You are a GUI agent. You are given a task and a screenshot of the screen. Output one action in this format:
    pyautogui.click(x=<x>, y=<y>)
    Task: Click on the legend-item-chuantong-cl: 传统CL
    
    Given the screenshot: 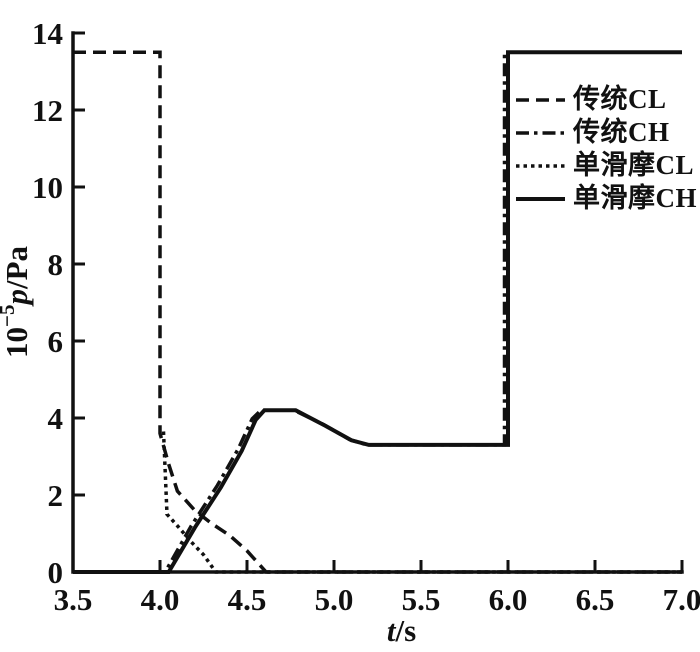 What is the action you would take?
    pyautogui.click(x=606, y=99)
    